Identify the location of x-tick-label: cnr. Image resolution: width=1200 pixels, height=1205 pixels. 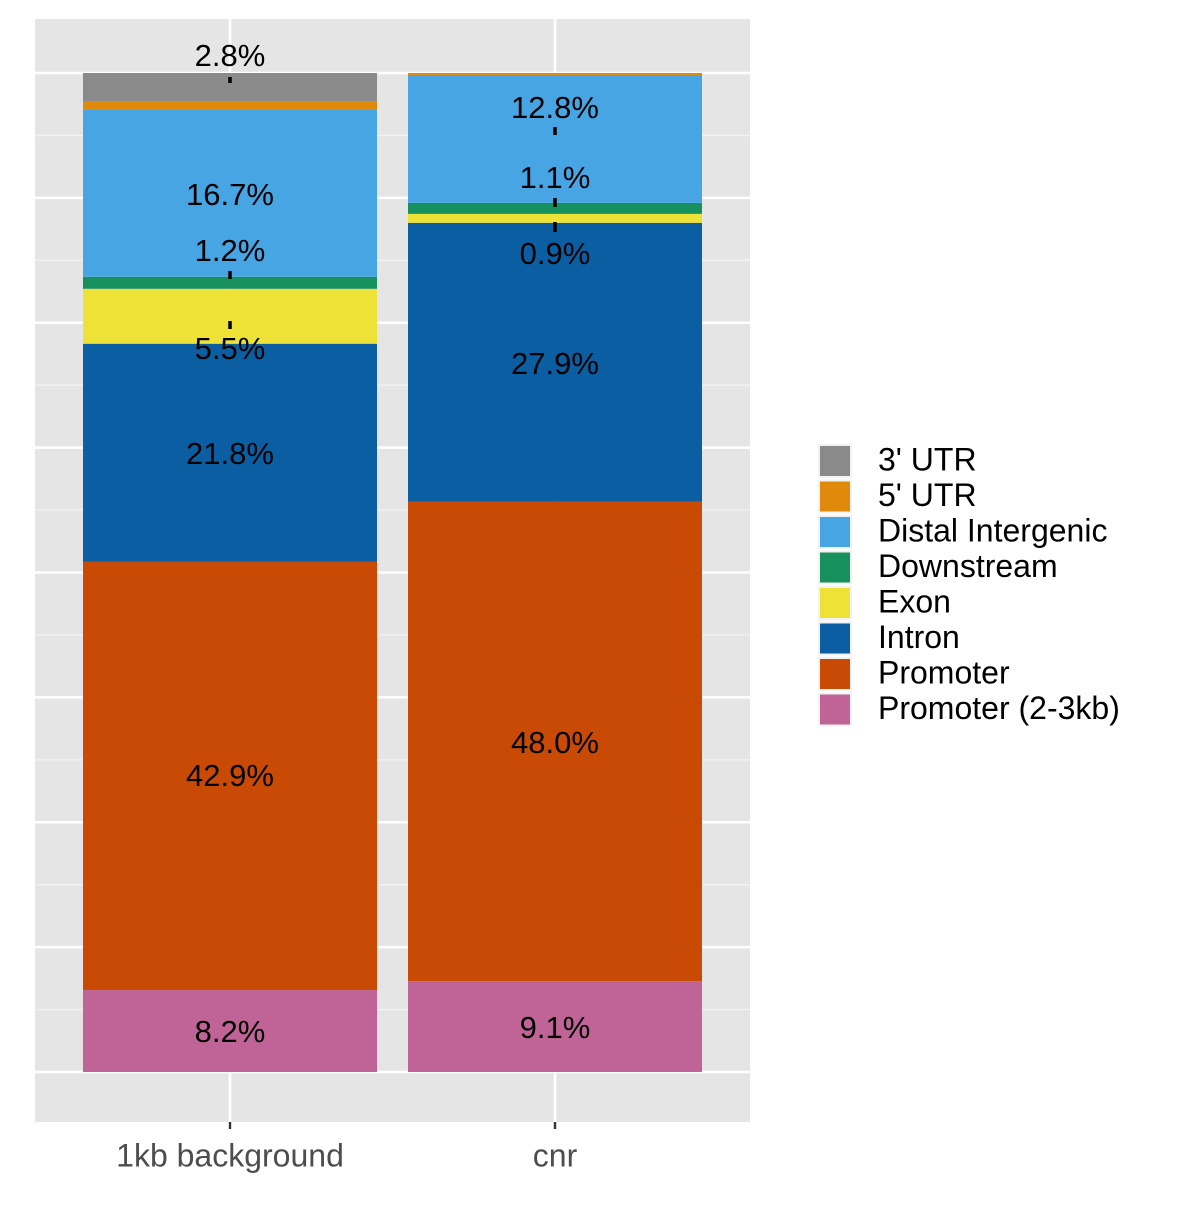
(555, 1155).